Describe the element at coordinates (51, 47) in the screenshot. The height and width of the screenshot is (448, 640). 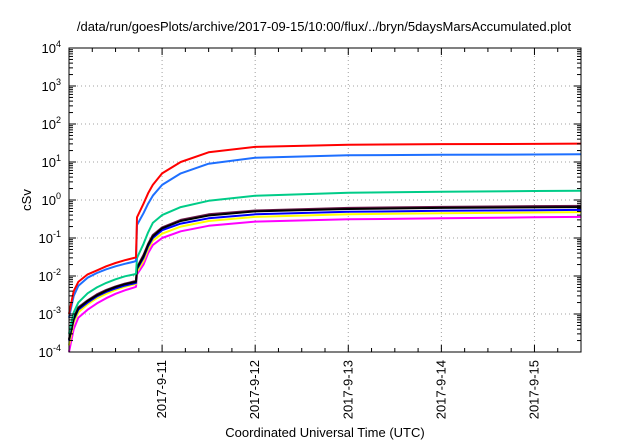
I see `y-tick-label: 10⁴` at that location.